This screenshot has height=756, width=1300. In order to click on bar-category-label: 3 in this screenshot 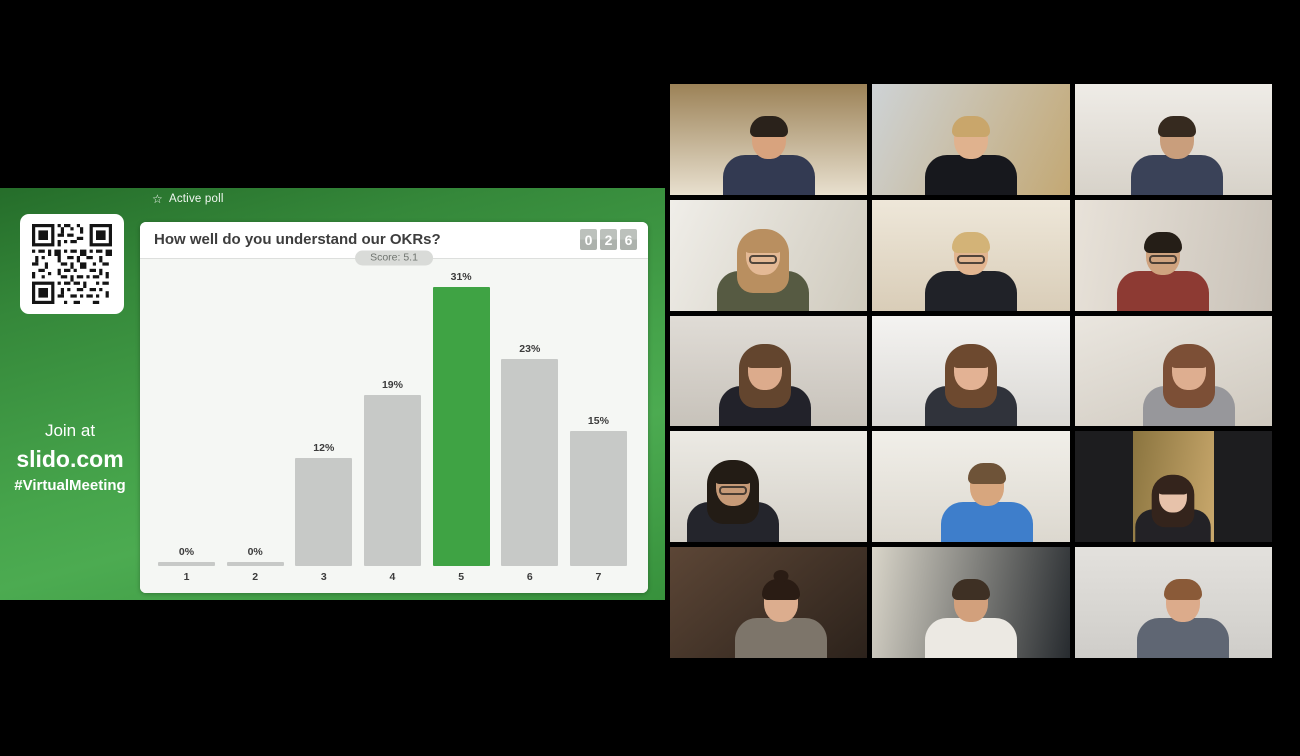, I will do `click(323, 577)`.